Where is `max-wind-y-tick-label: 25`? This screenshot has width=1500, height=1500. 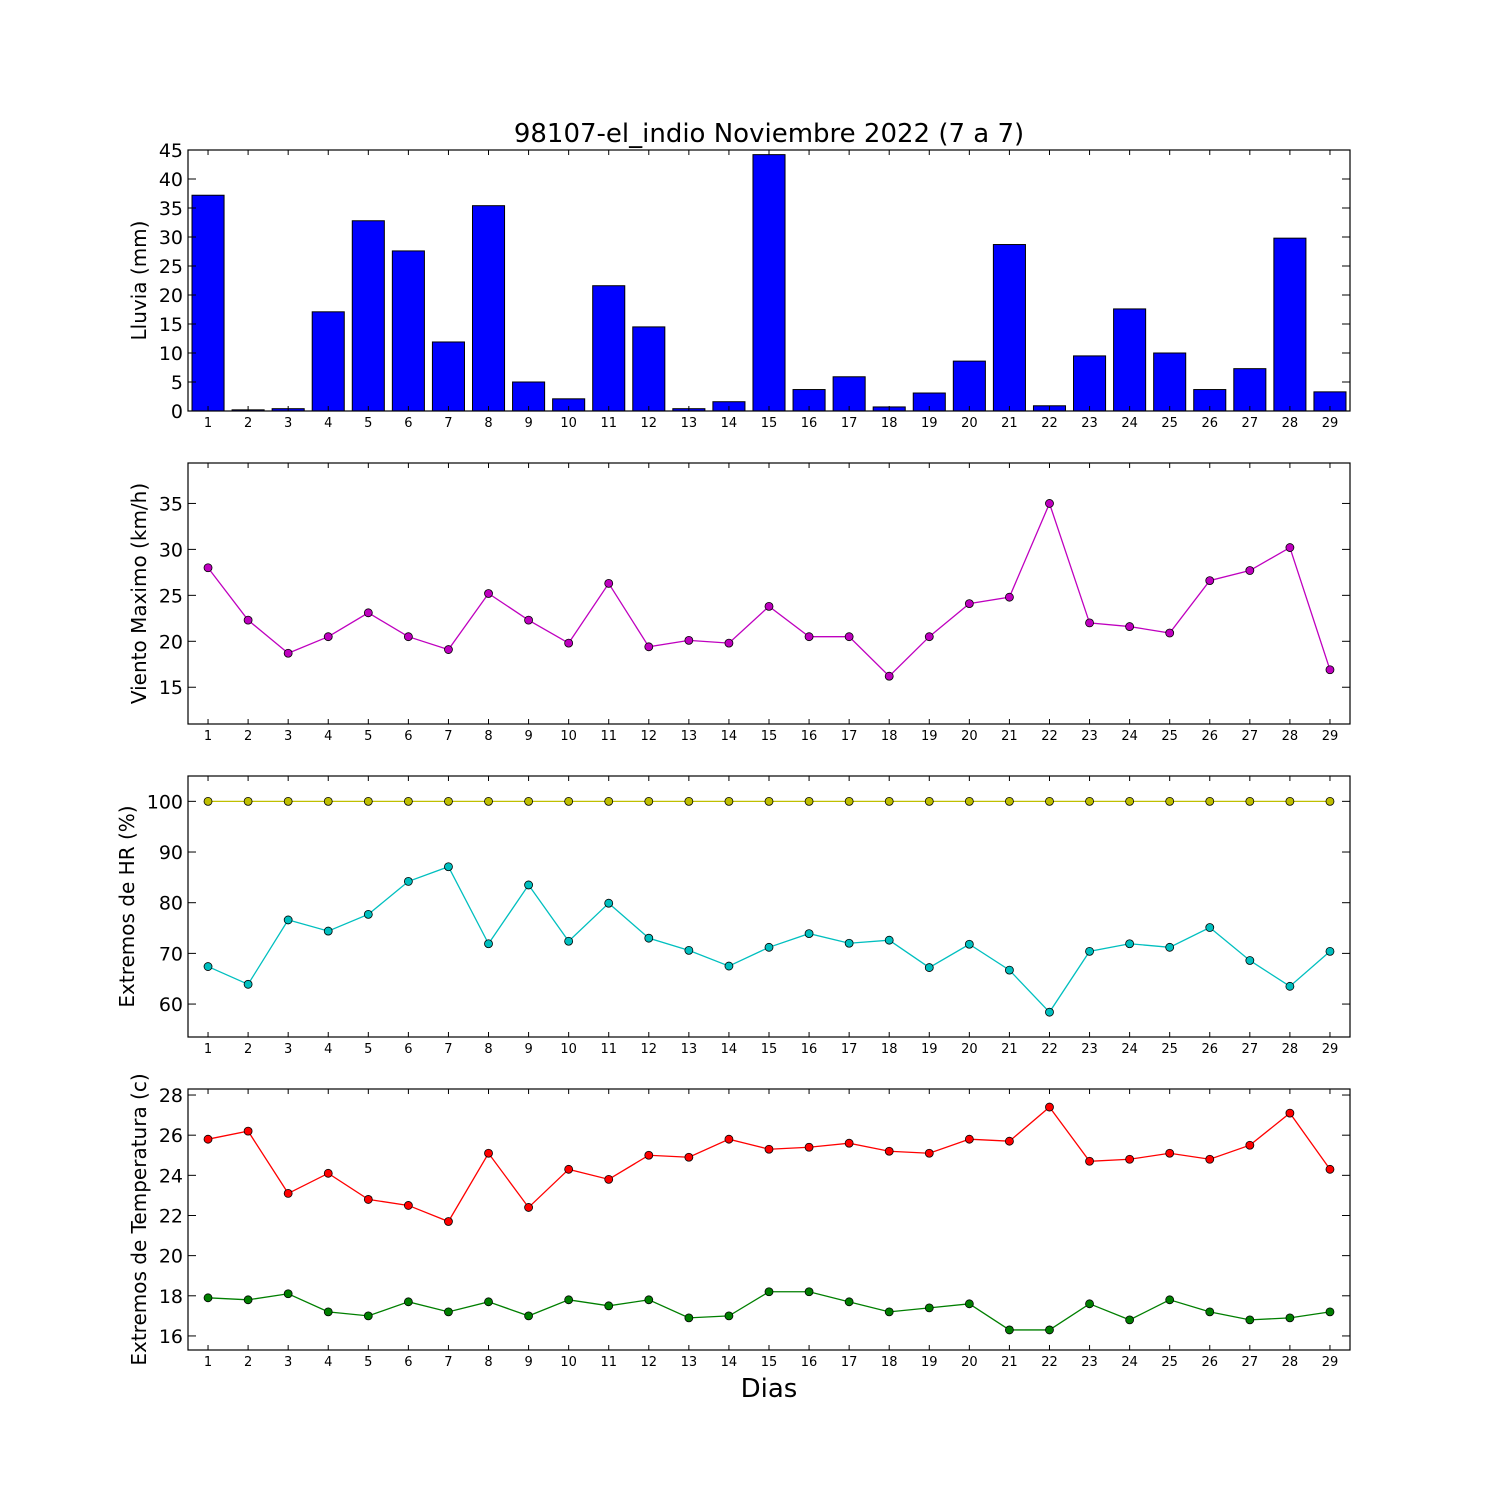
max-wind-y-tick-label: 25 is located at coordinates (171, 596).